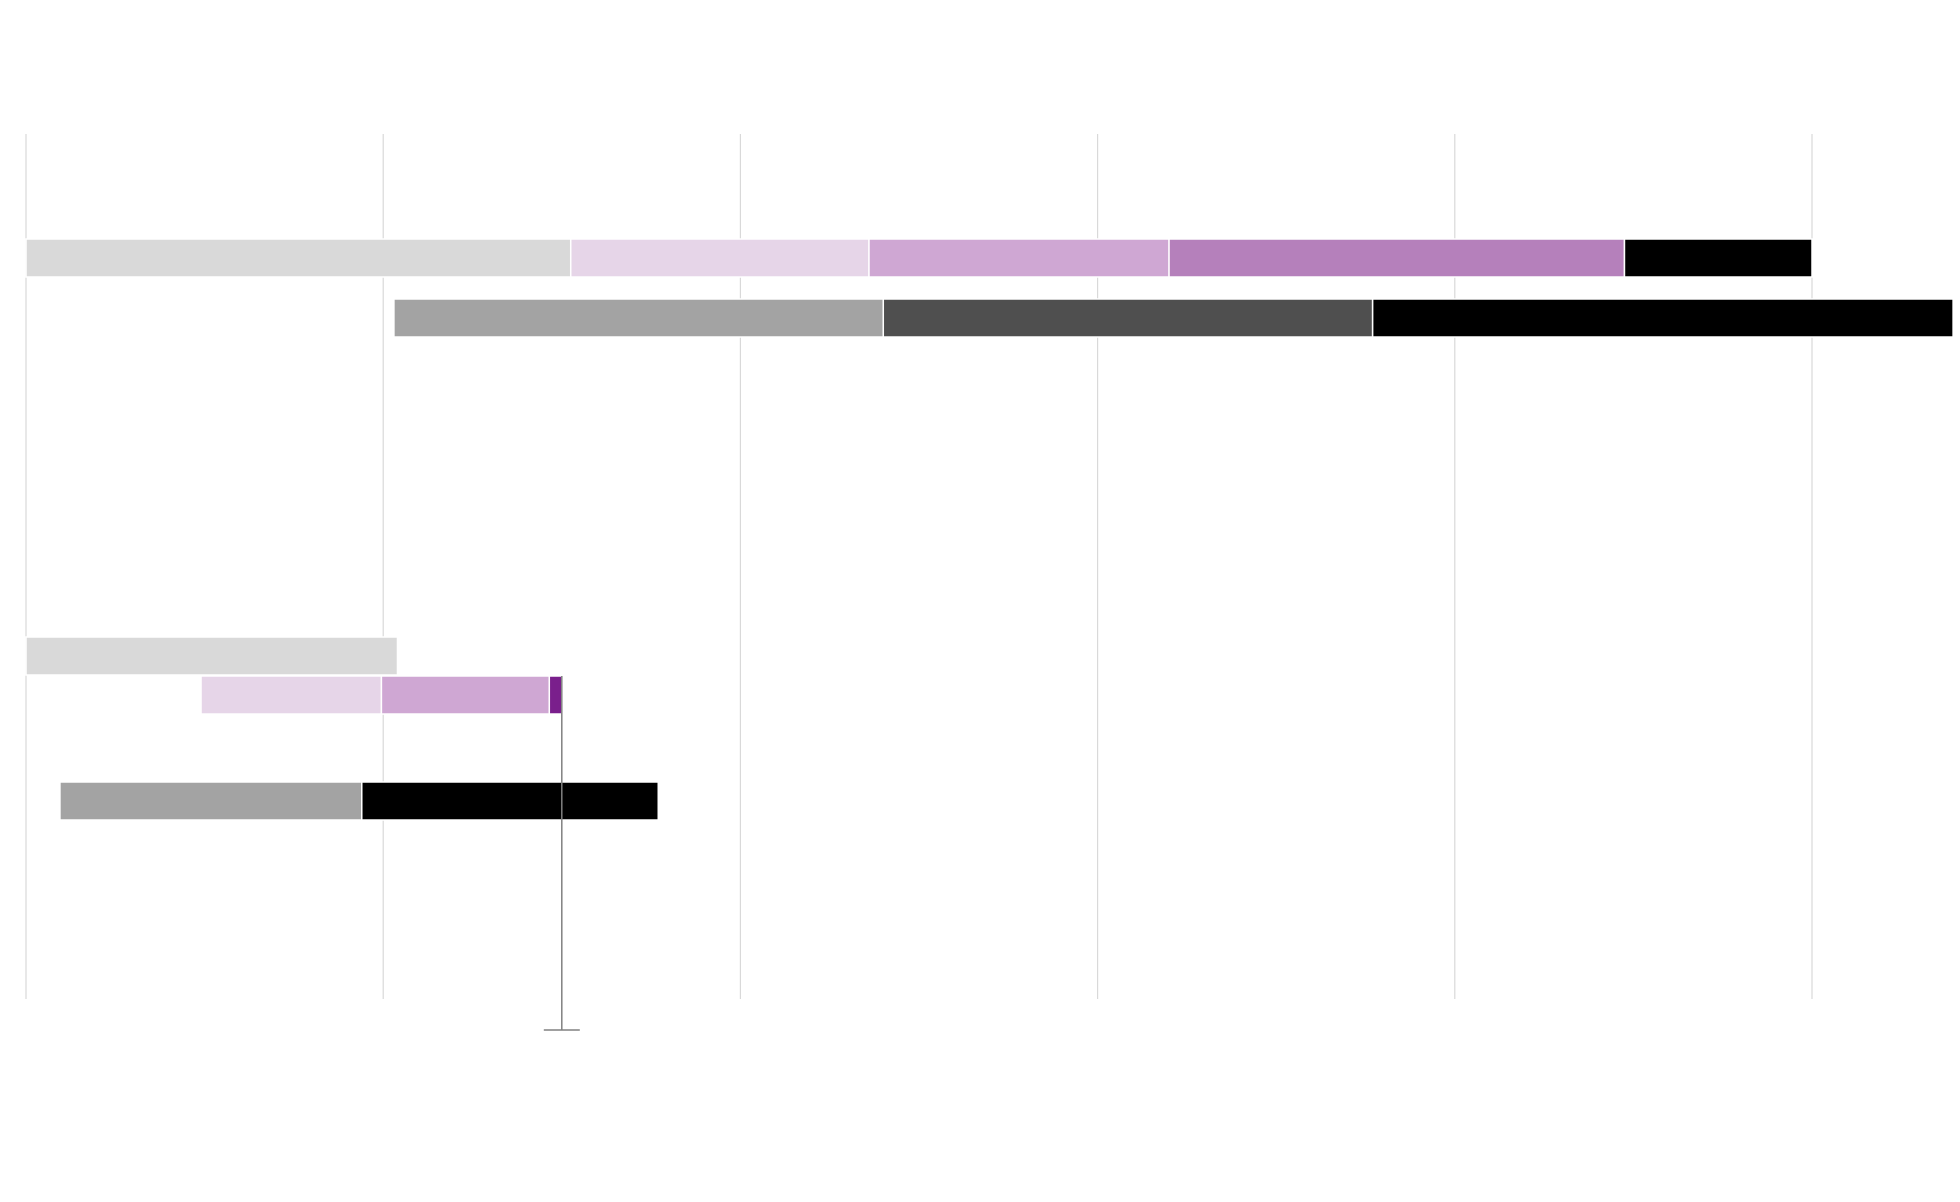 Image resolution: width=1960 pixels, height=1202 pixels. I want to click on reference-marker, so click(561, 853).